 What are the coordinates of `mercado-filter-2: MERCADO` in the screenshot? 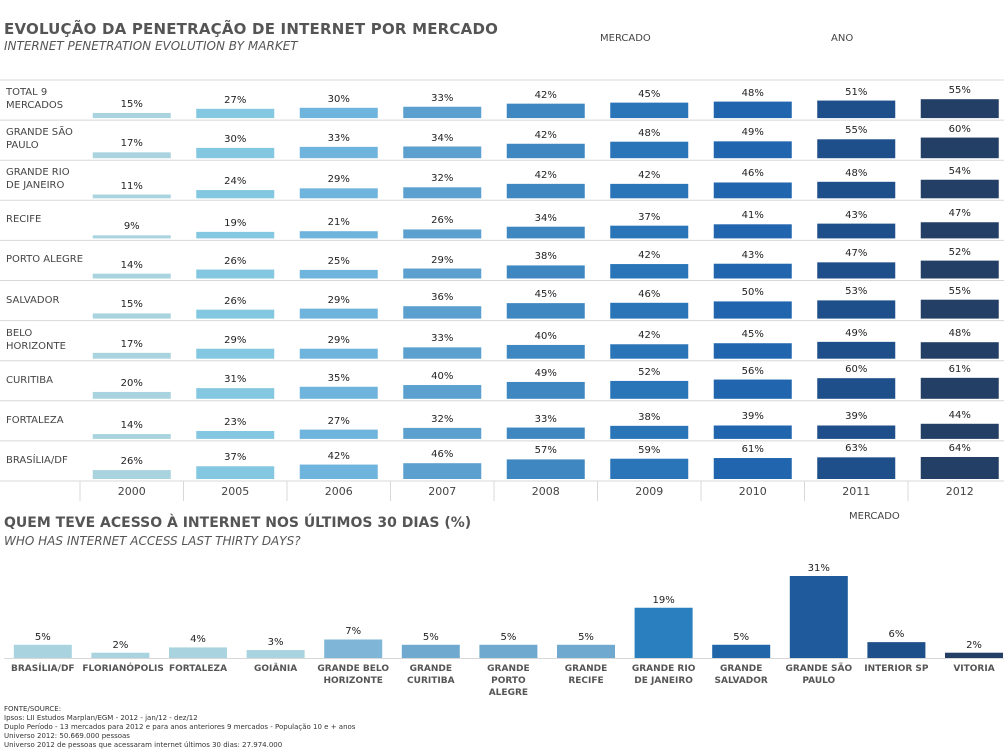 It's located at (874, 516).